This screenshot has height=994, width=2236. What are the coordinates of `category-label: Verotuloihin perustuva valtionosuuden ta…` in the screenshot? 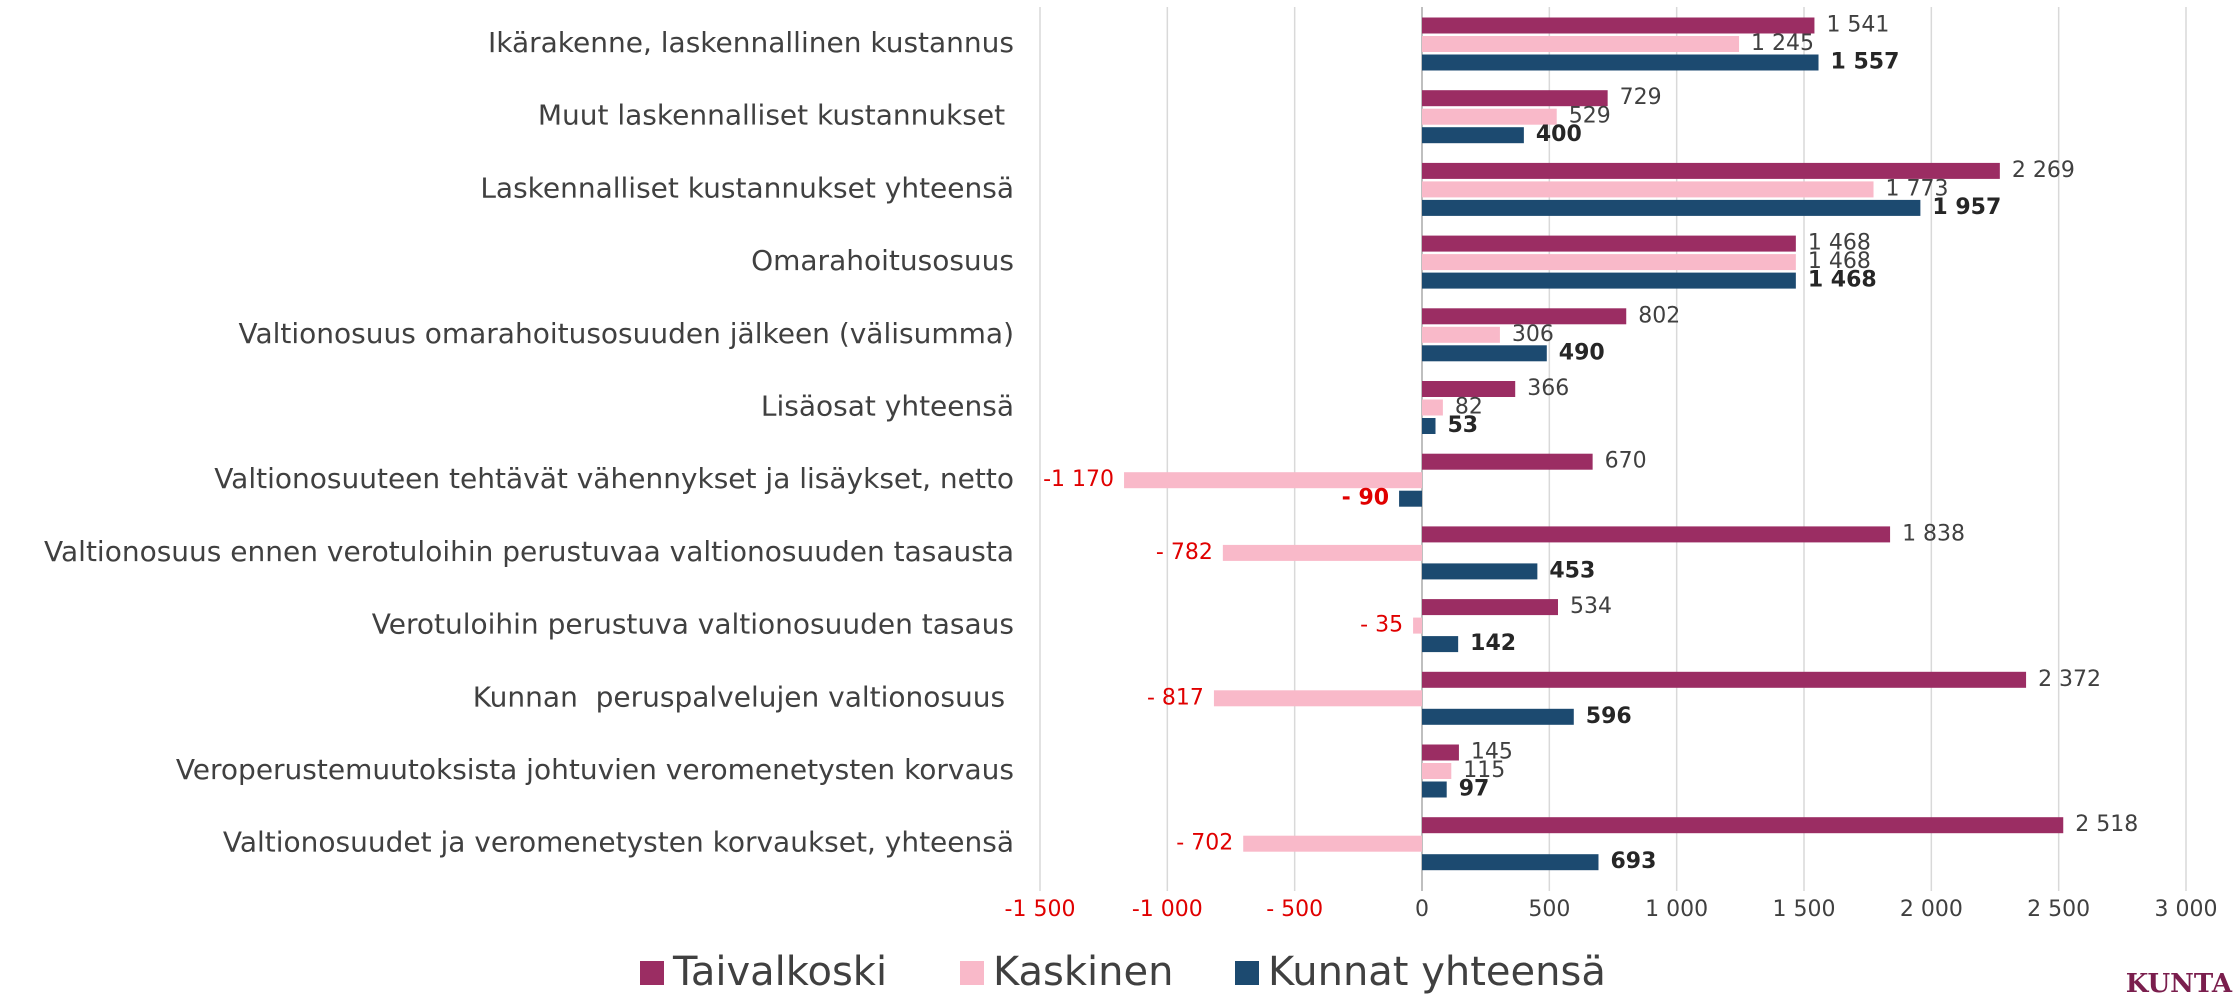 It's located at (693, 624).